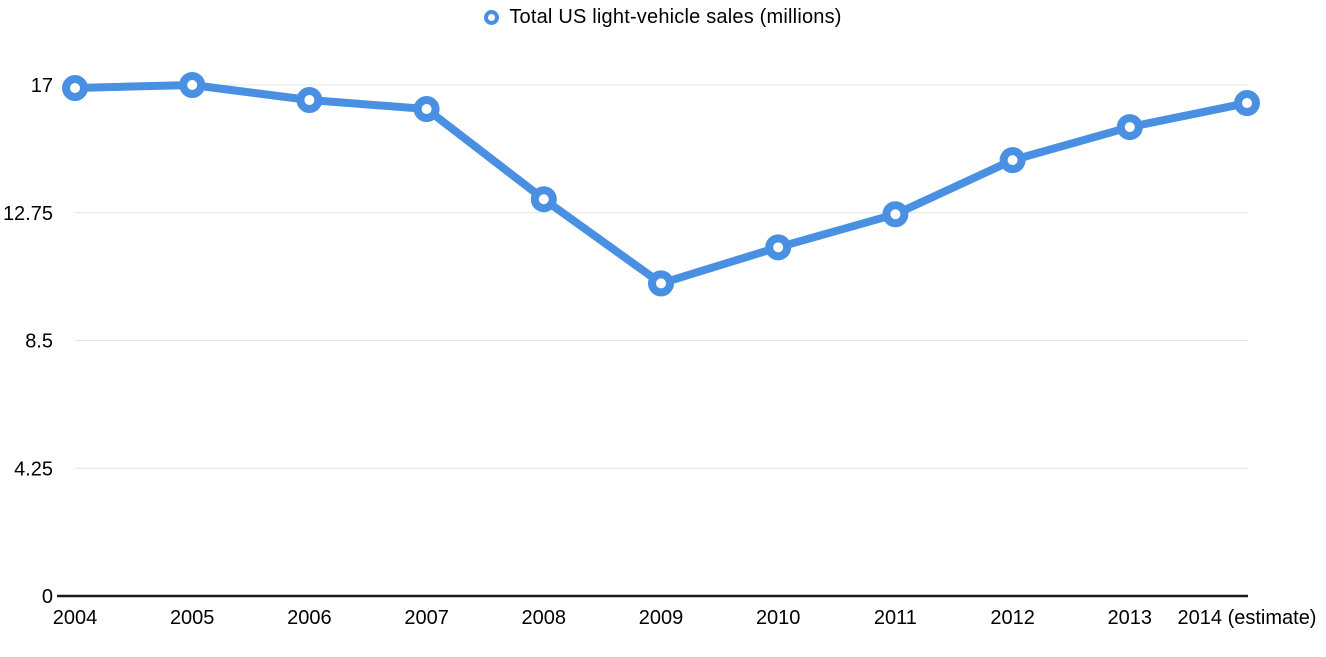  Describe the element at coordinates (309, 618) in the screenshot. I see `x-tick-label: 2006` at that location.